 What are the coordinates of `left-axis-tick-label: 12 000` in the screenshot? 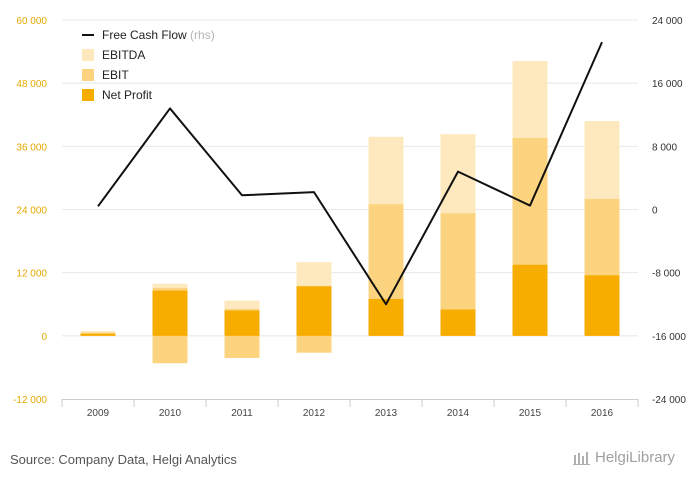 It's located at (31, 274).